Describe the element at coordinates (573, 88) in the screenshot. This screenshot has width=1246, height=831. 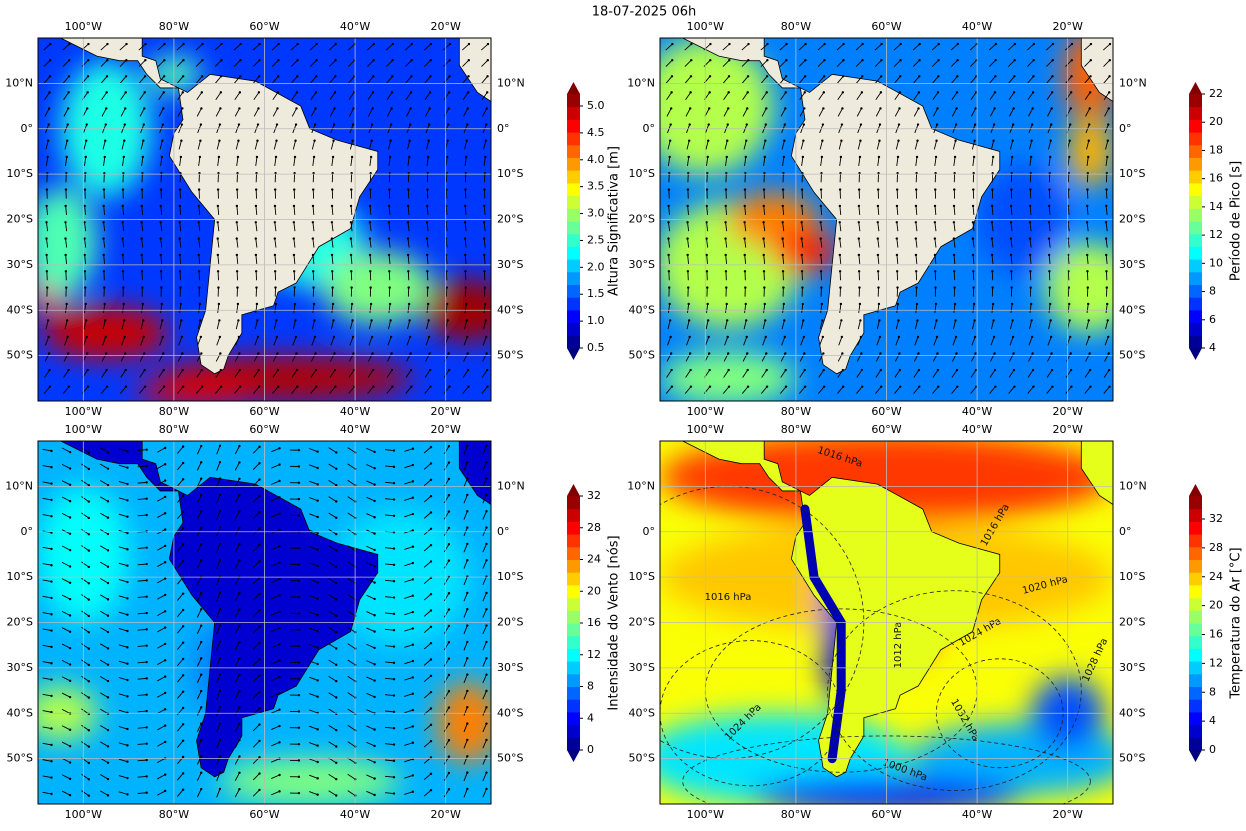
I see `colorbar-extend` at that location.